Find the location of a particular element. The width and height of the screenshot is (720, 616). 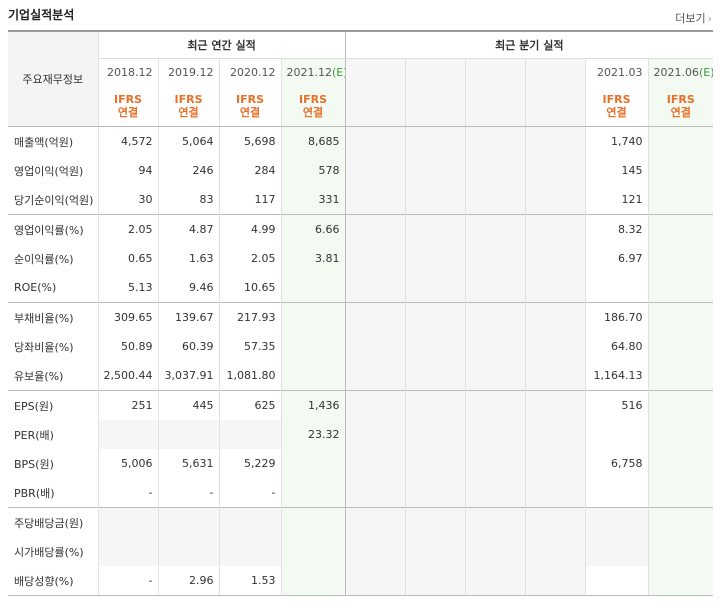

data-row: ROE(%) 5.13 9.46 10.65 is located at coordinates (361, 288).